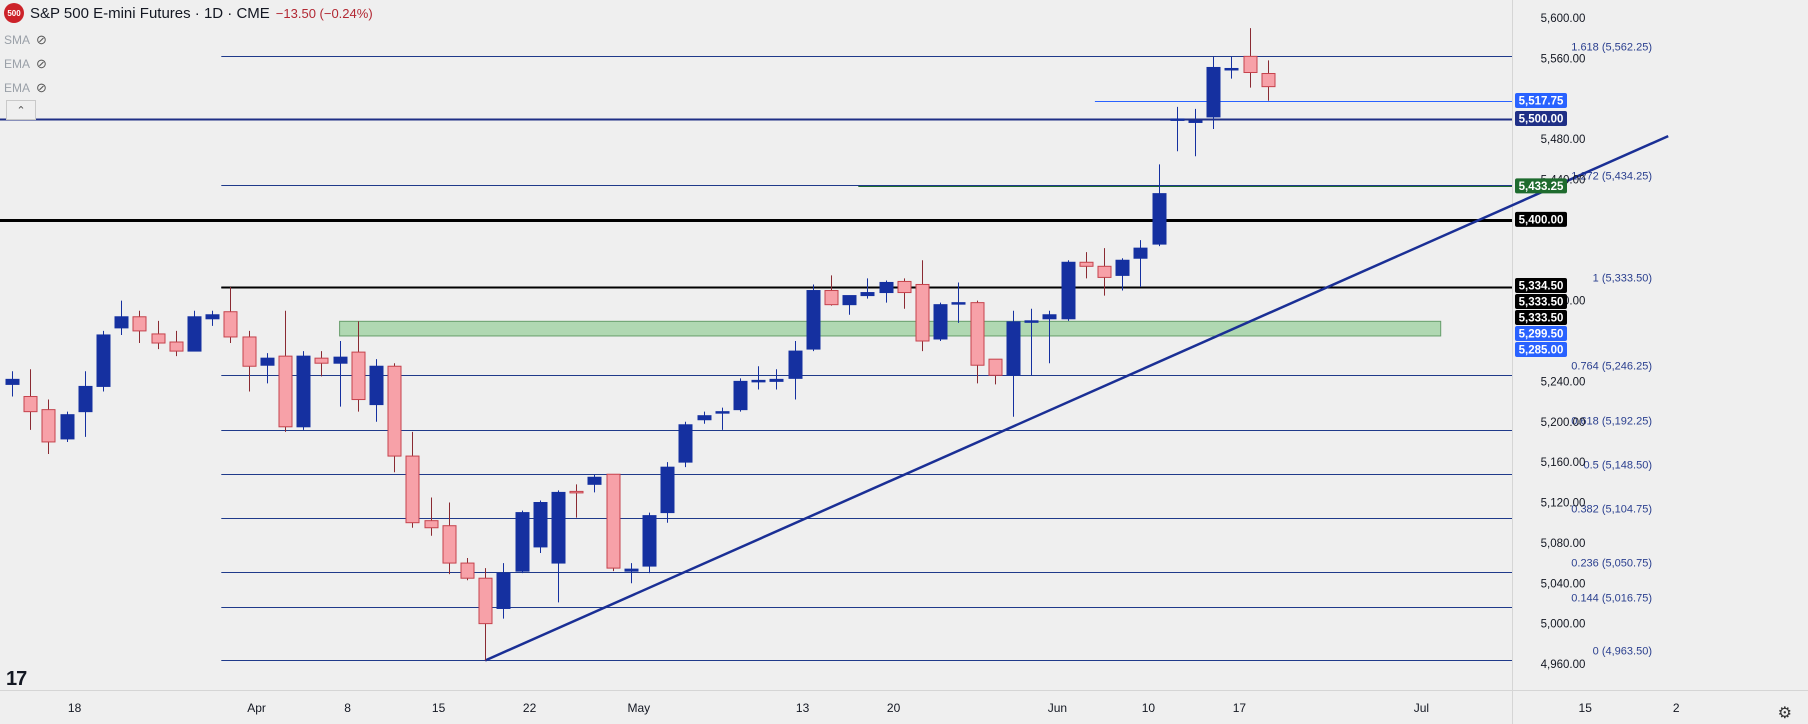 The image size is (1808, 724). What do you see at coordinates (638, 708) in the screenshot?
I see `time-axis-tick-label: May` at bounding box center [638, 708].